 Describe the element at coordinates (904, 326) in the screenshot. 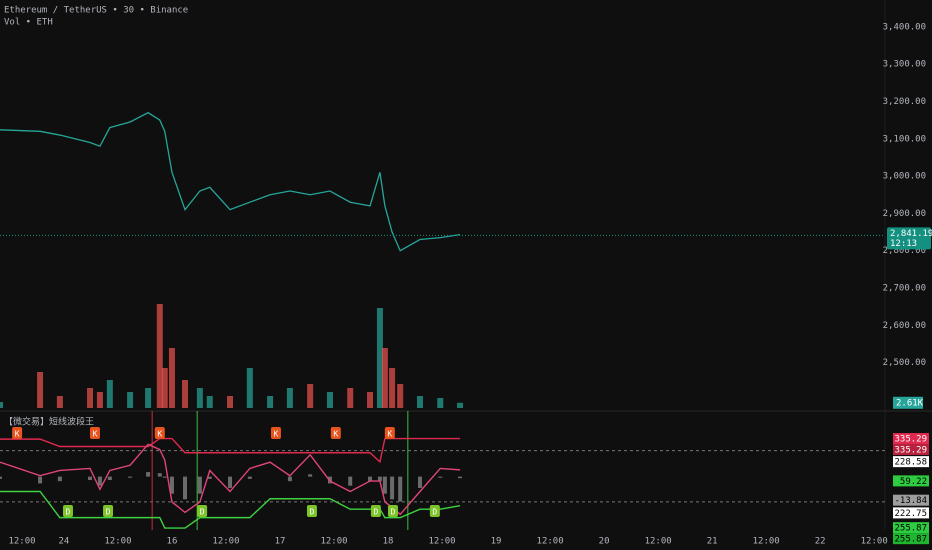

I see `y-tick-label: 2,600.00` at that location.